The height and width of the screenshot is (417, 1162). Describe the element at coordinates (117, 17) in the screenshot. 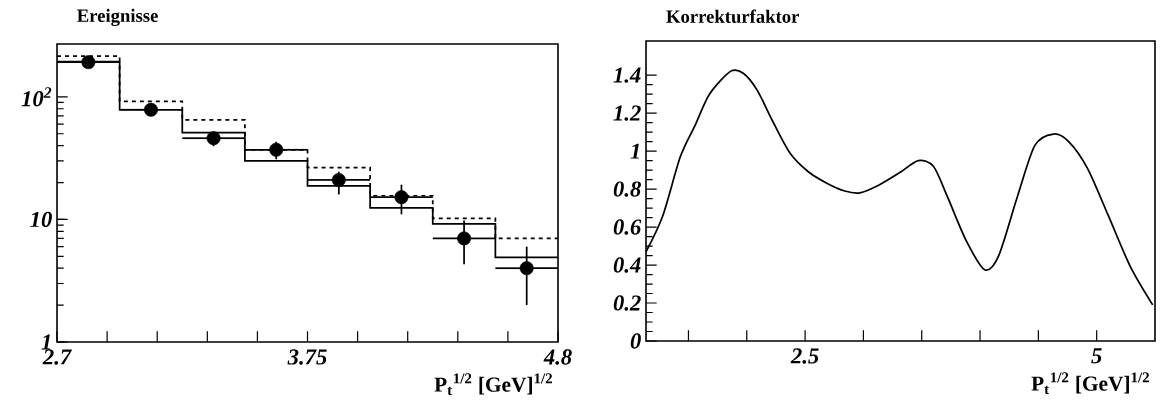

I see `chart-title: Ereignisse` at that location.